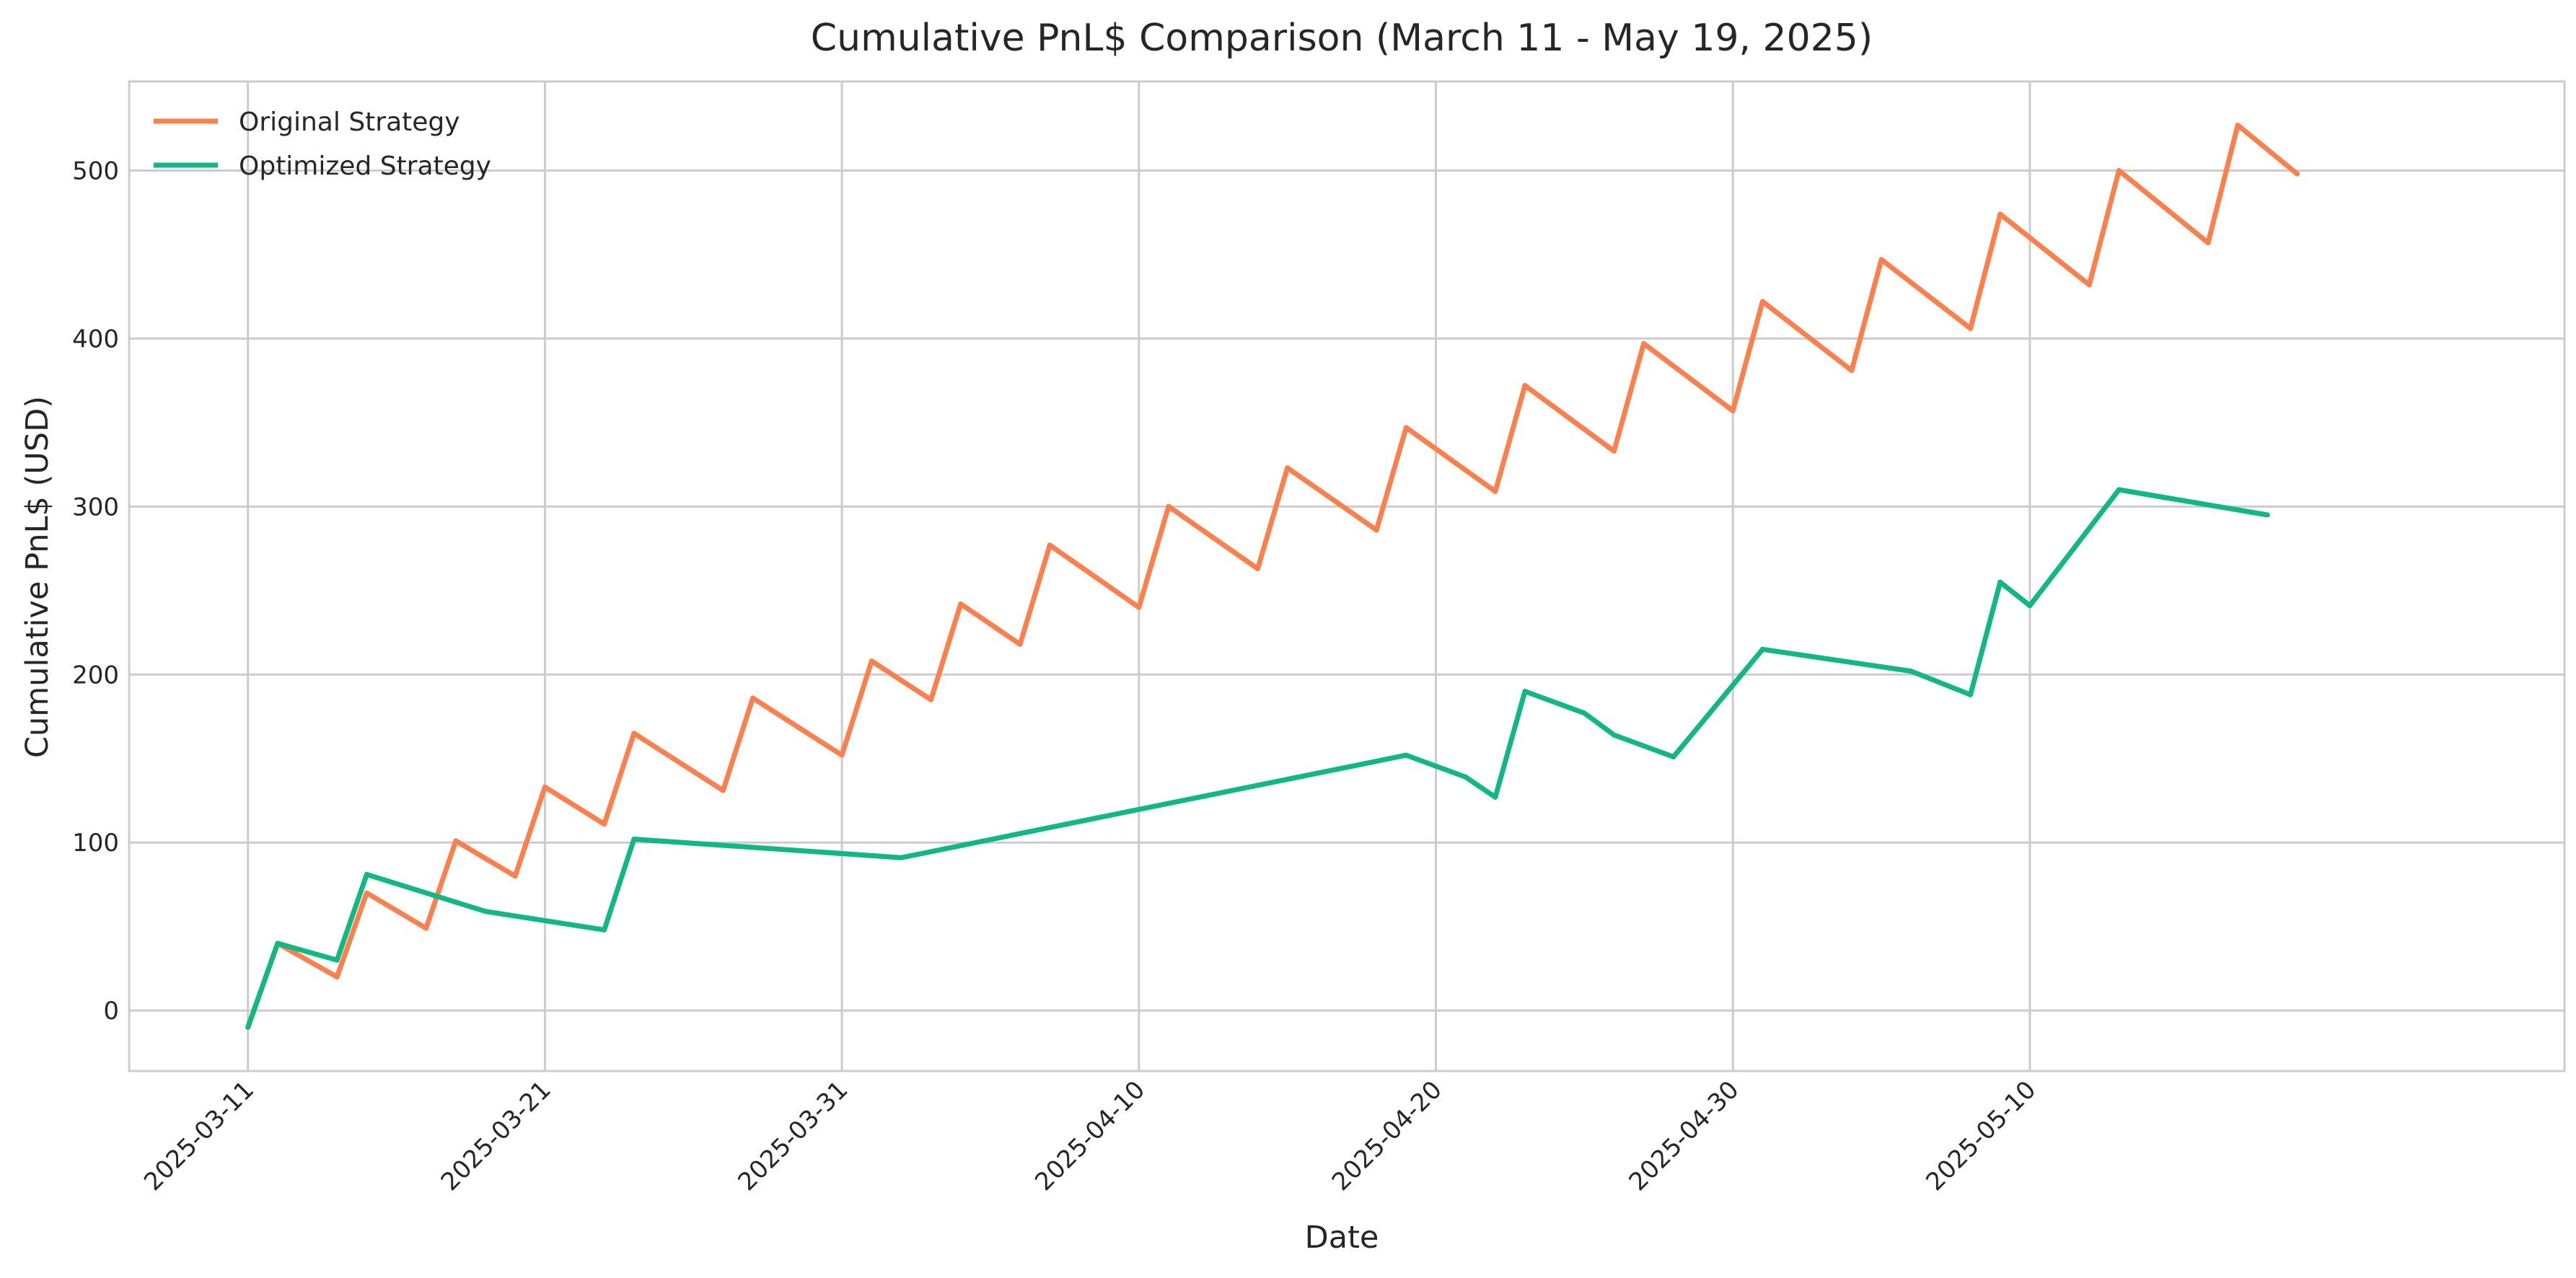  What do you see at coordinates (322, 144) in the screenshot?
I see `legend: Original Strategy Optimized Strategy` at bounding box center [322, 144].